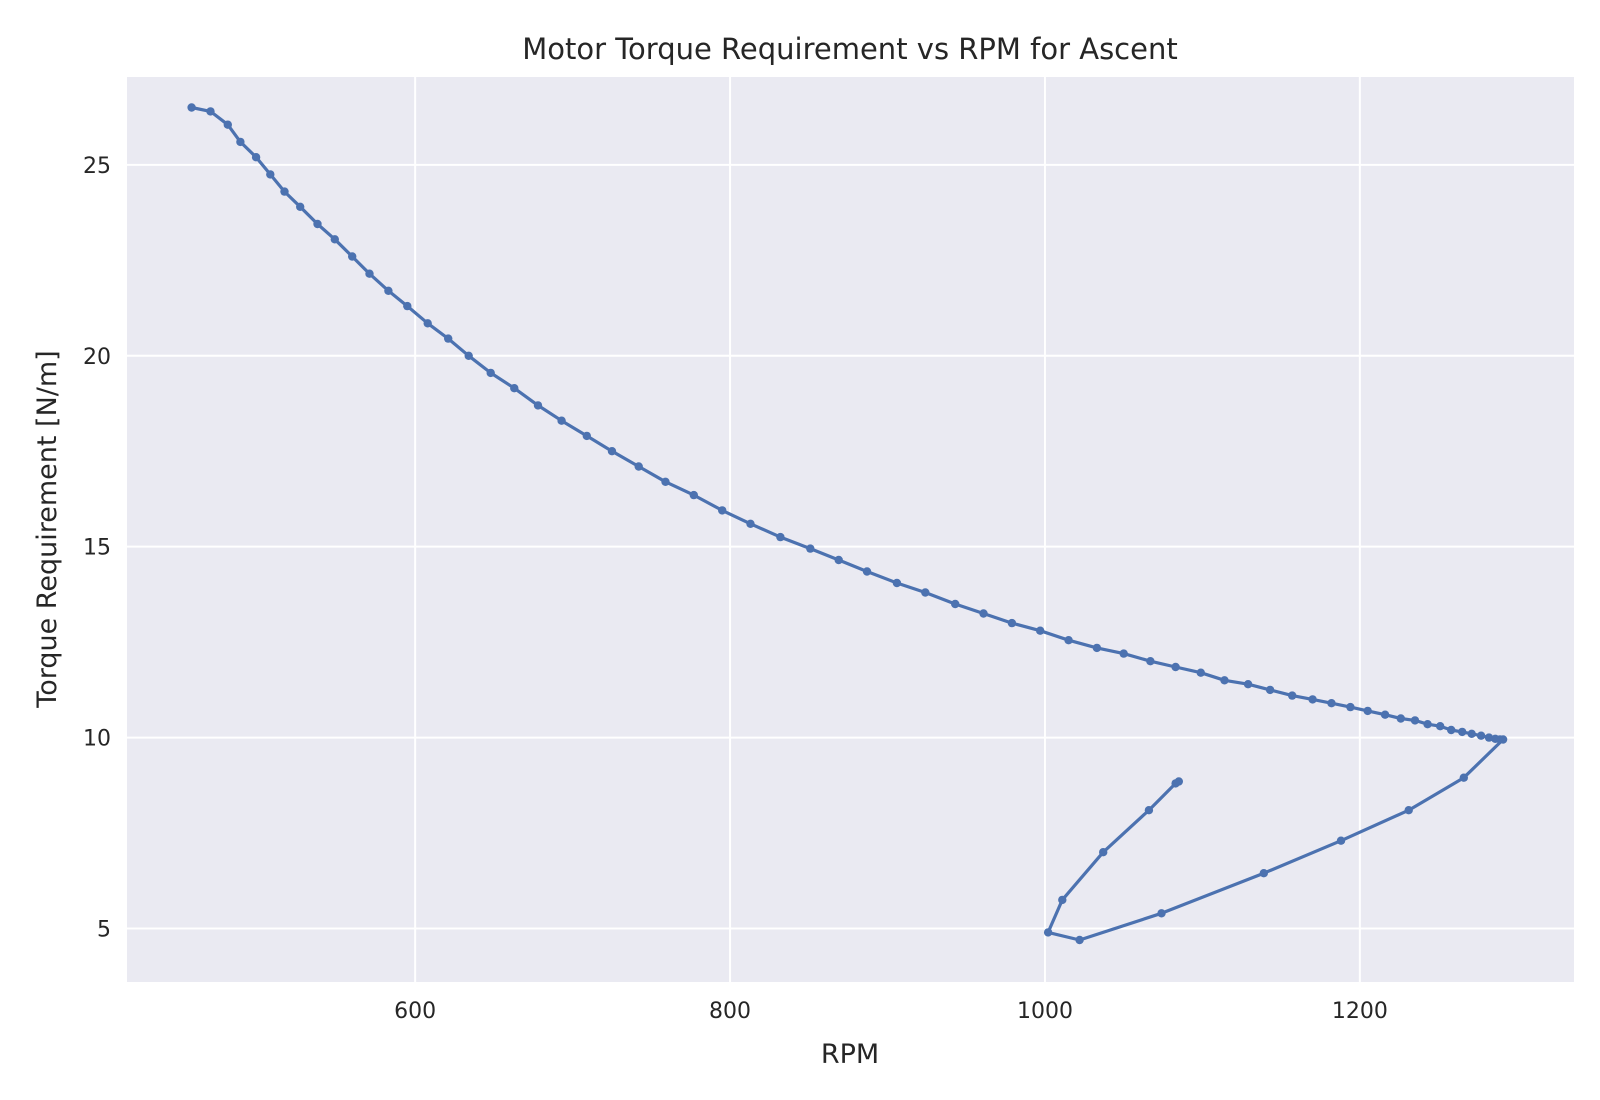  What do you see at coordinates (97, 357) in the screenshot?
I see `y-tick-label: 20` at bounding box center [97, 357].